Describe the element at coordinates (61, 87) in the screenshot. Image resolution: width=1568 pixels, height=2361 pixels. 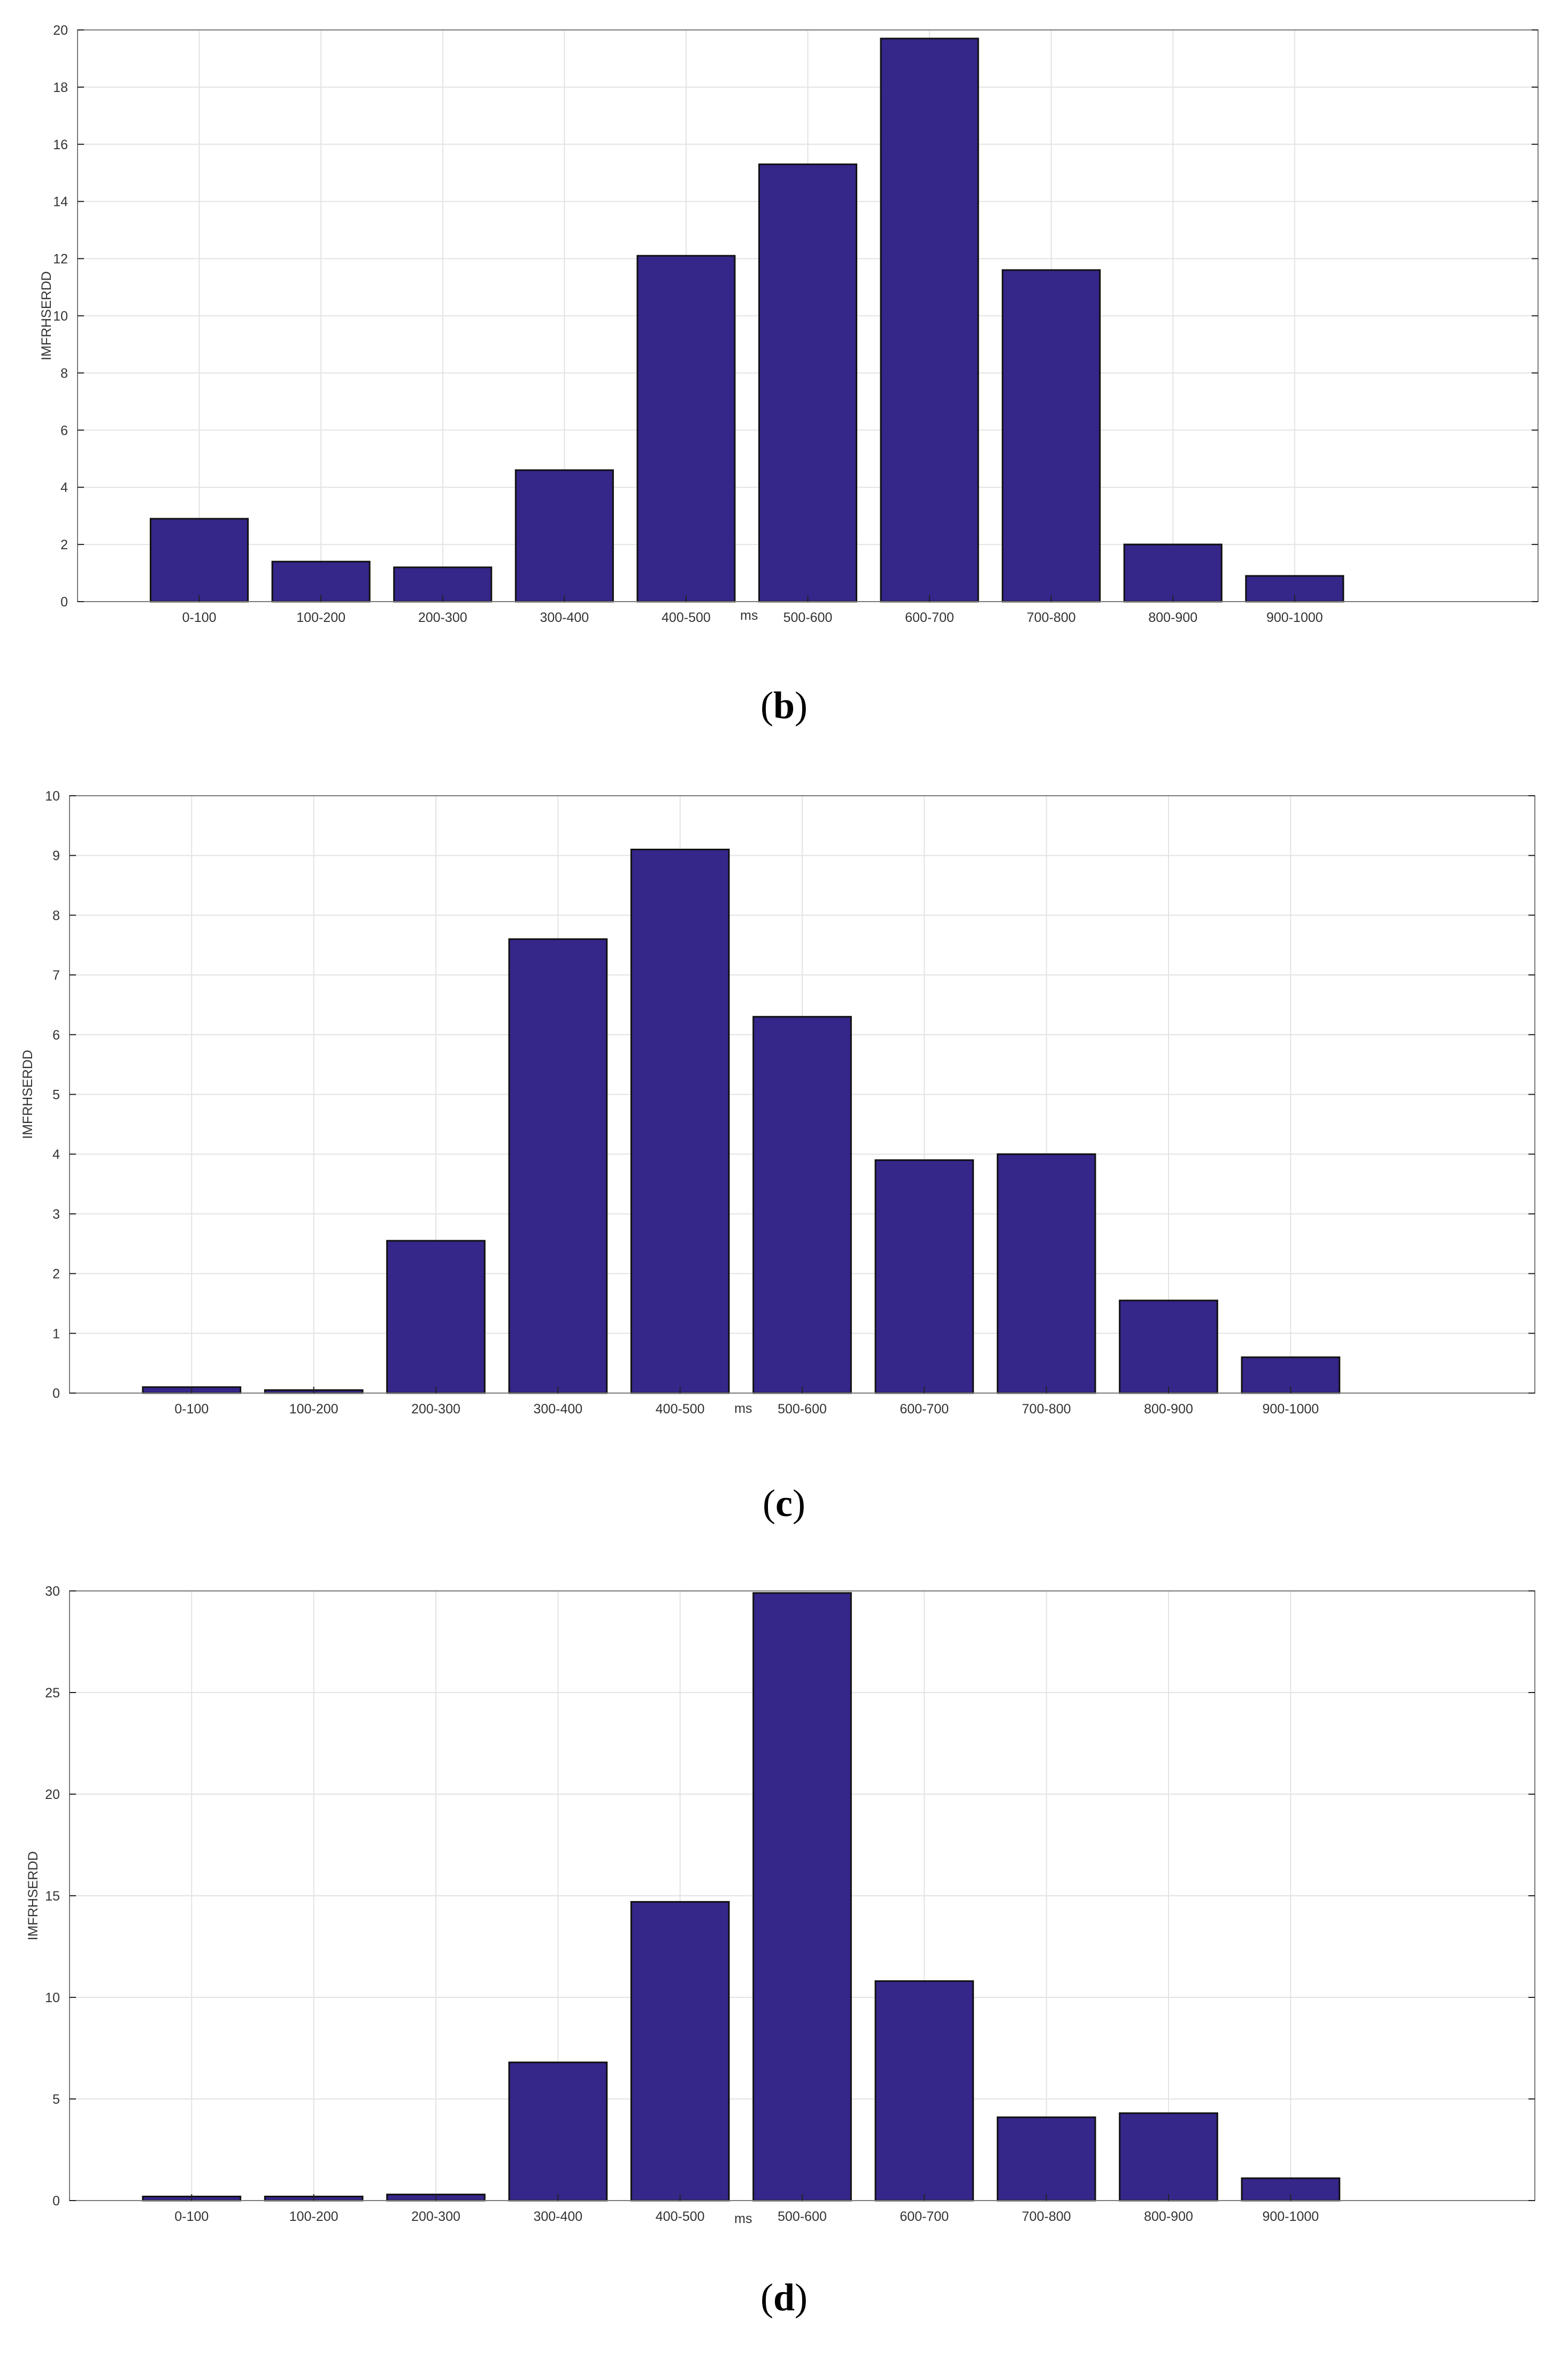
I see `y-tick-label: 18` at that location.